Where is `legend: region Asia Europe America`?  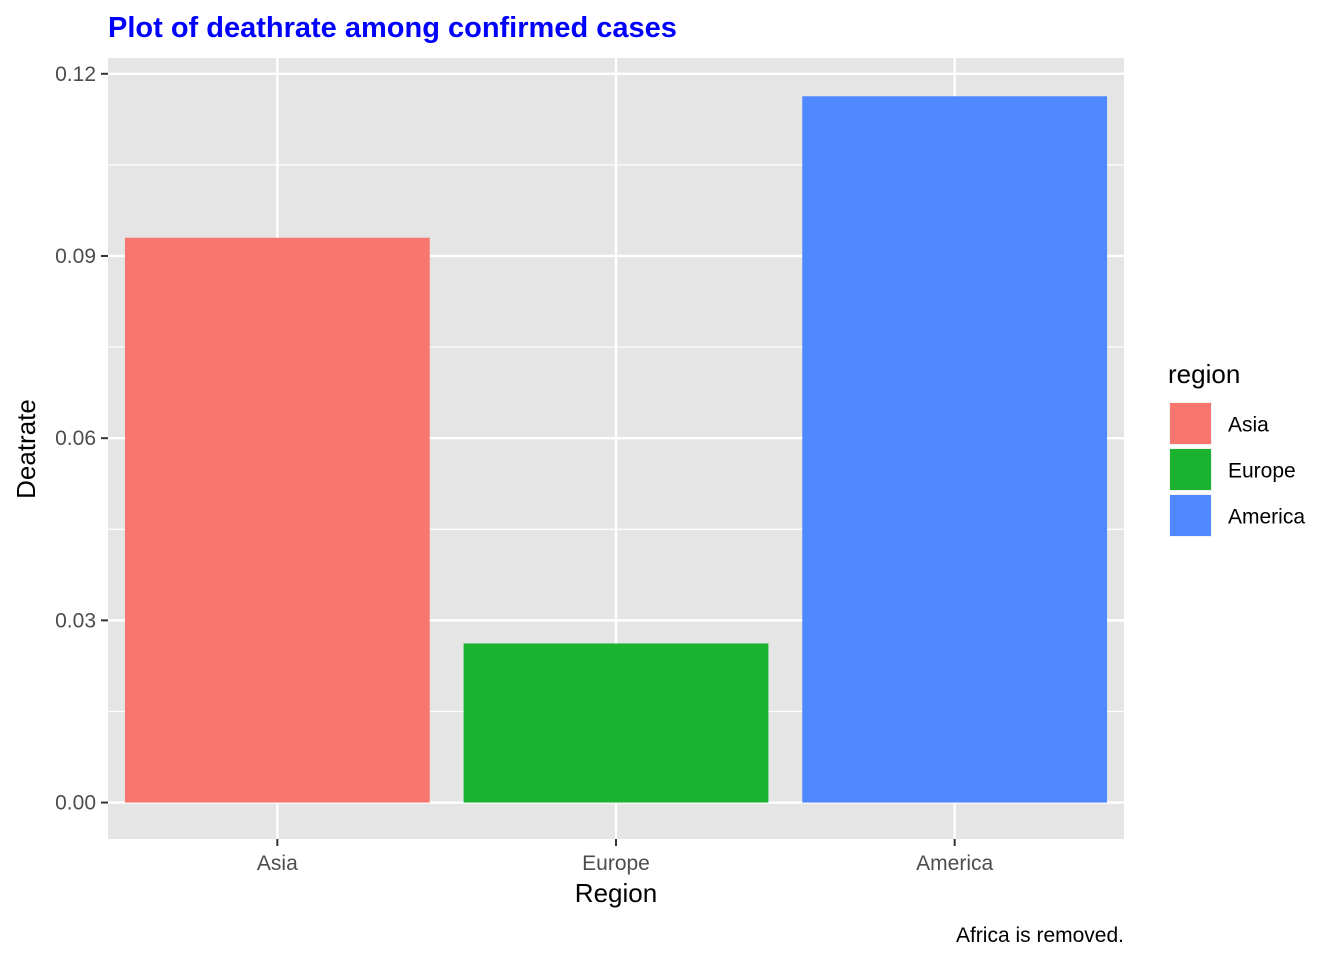
legend: region Asia Europe America is located at coordinates (1236, 448).